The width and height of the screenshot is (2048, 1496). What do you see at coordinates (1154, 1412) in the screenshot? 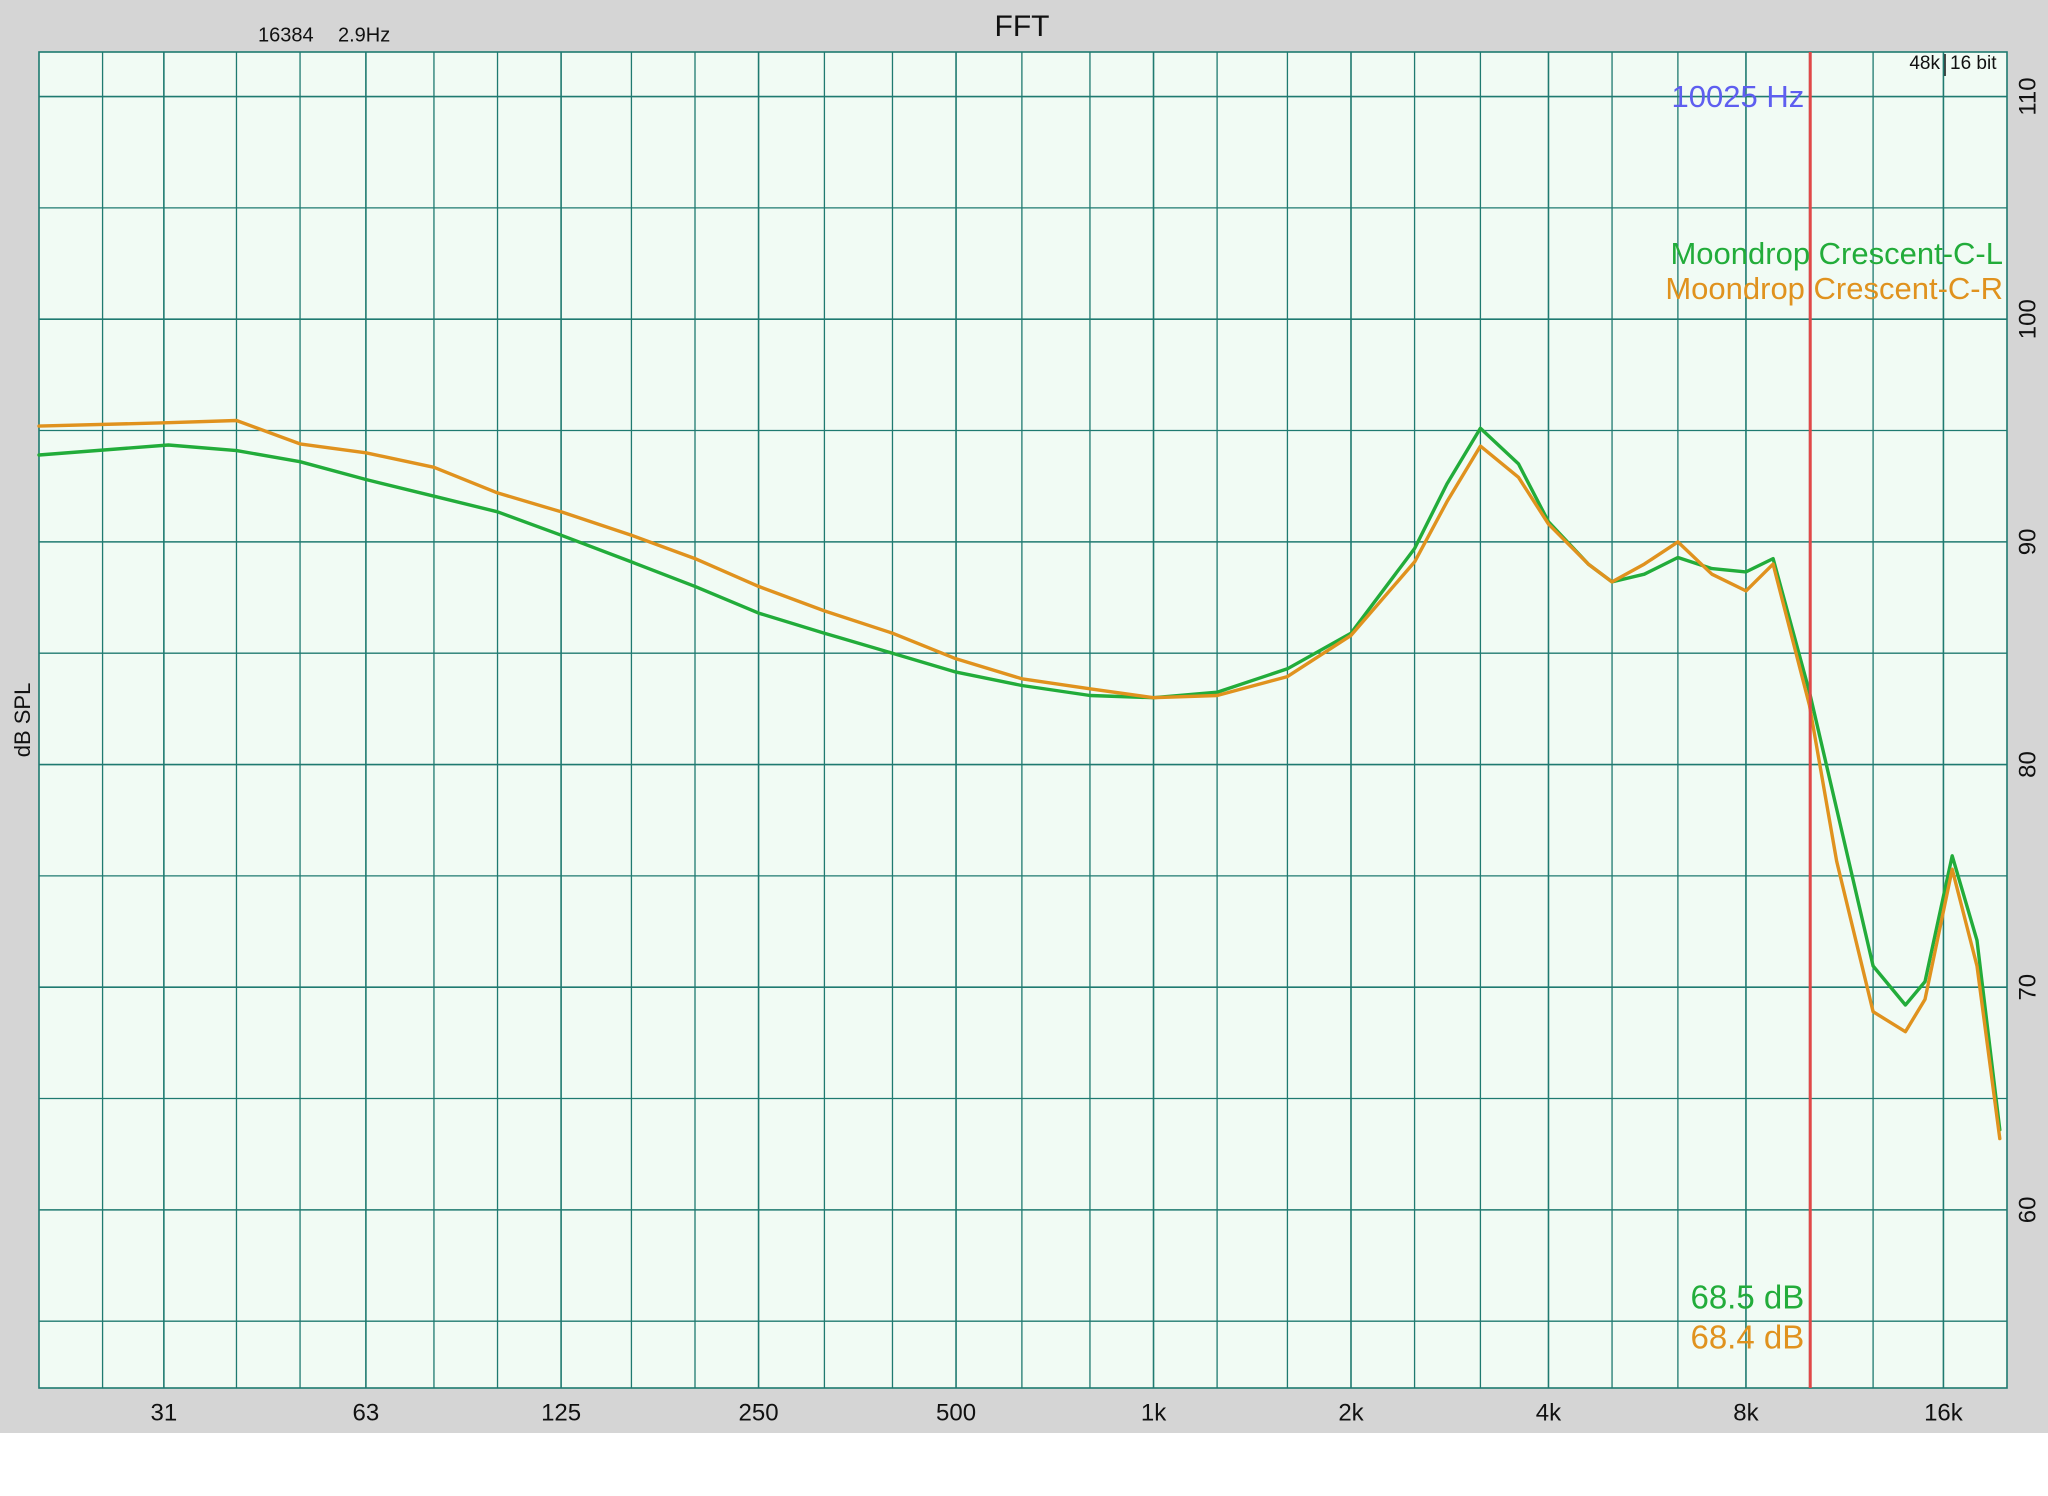
I see `x-tick-label: 1k` at bounding box center [1154, 1412].